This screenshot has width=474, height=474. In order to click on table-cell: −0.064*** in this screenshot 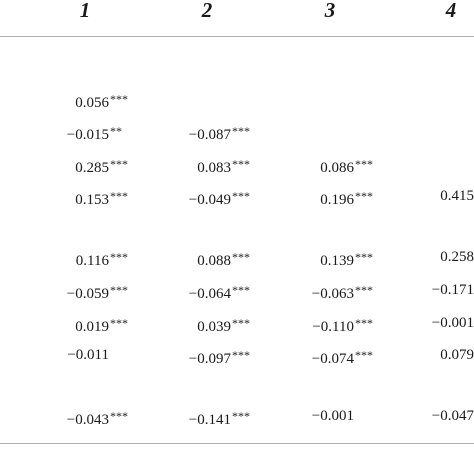, I will do `click(219, 292)`.